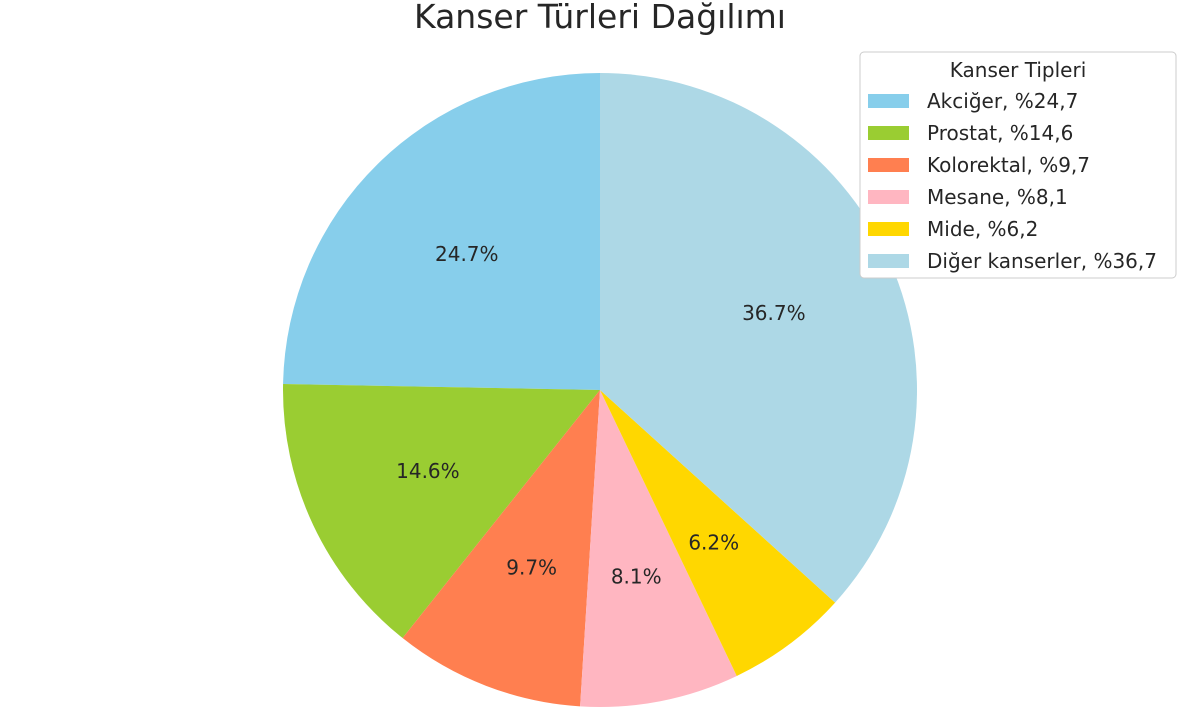 The height and width of the screenshot is (711, 1200). What do you see at coordinates (501, 548) in the screenshot?
I see `pie-slice-kolorektal` at bounding box center [501, 548].